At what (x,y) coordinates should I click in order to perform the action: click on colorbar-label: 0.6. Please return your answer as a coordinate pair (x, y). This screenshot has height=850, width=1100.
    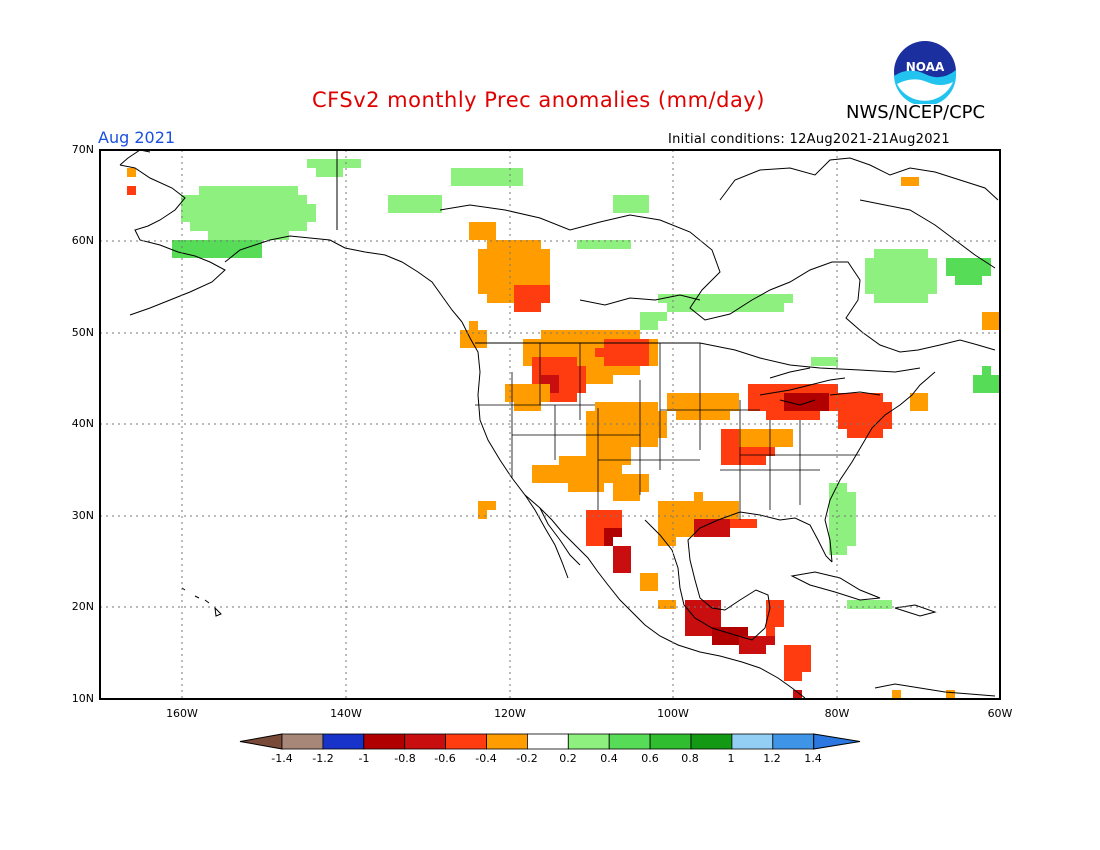
    Looking at the image, I should click on (650, 758).